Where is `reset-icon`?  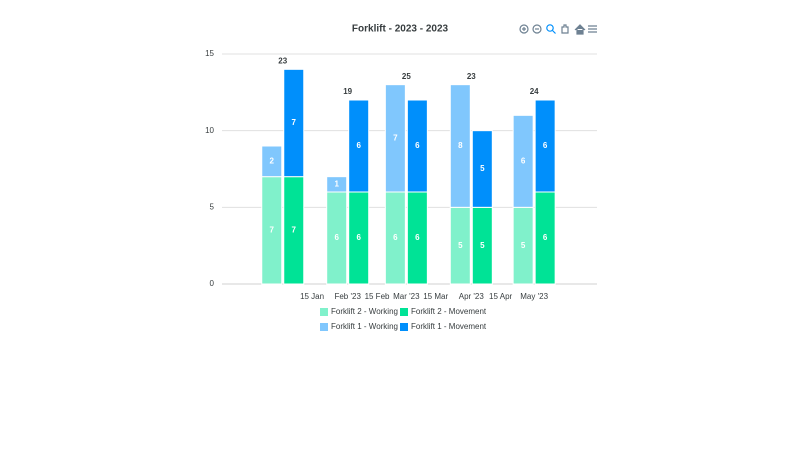 reset-icon is located at coordinates (580, 29).